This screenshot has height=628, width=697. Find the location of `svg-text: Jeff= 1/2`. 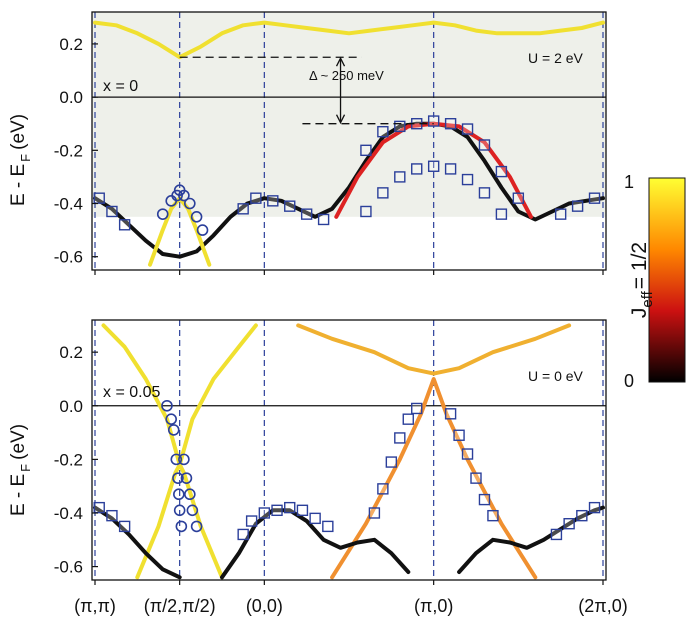

svg-text: Jeff= 1/2 is located at coordinates (642, 280).